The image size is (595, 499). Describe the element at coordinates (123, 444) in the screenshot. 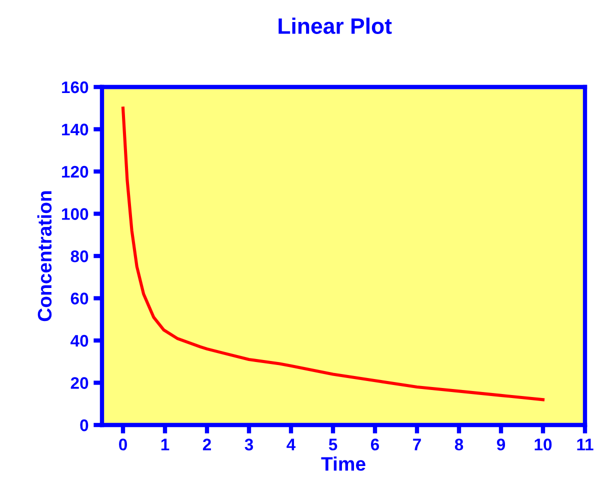

I see `x-tick-label: 0` at that location.